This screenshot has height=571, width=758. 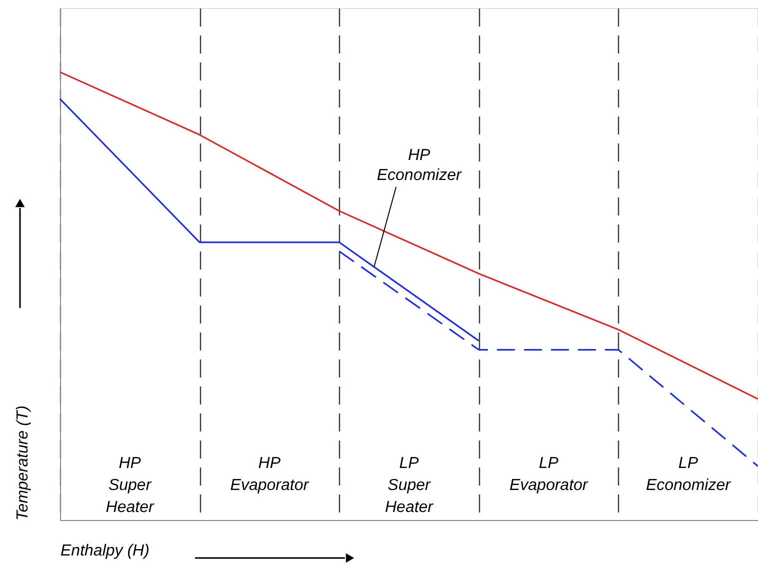 What do you see at coordinates (689, 474) in the screenshot?
I see `annotation: LP Economizer` at bounding box center [689, 474].